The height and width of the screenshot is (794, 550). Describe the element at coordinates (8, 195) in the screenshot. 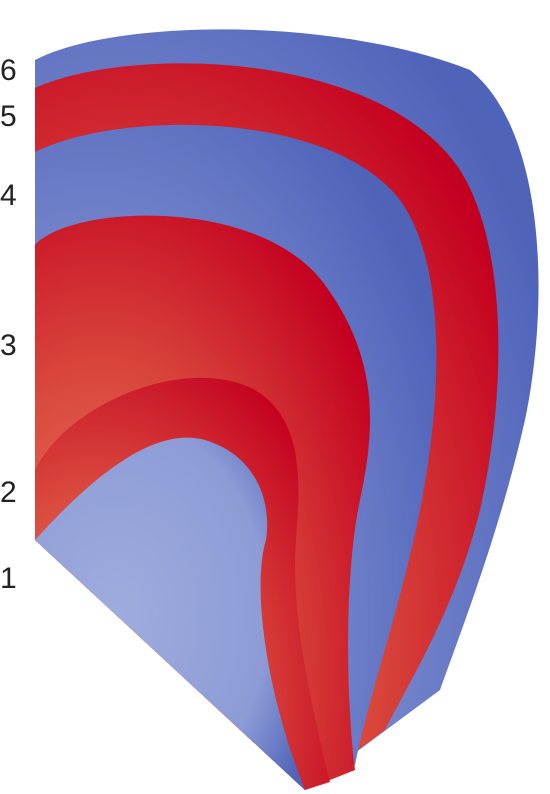

I see `layer-label: 4` at that location.